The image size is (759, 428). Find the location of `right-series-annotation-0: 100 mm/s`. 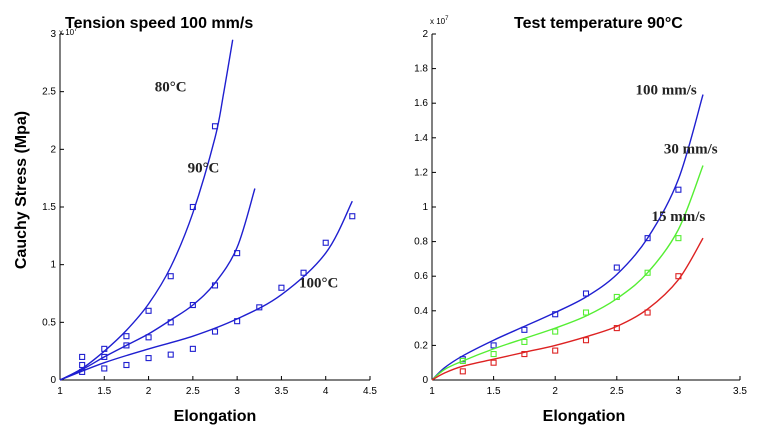

right-series-annotation-0: 100 mm/s is located at coordinates (665, 91).